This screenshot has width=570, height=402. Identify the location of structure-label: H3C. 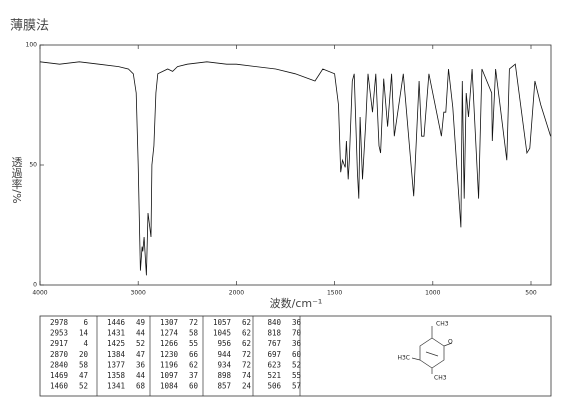
(403, 358).